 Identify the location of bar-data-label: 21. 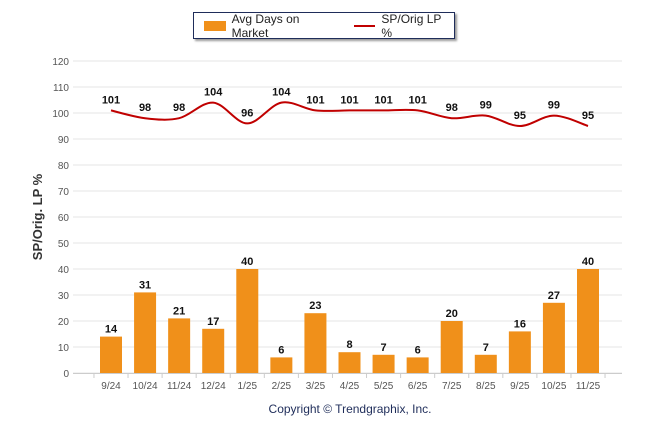
(179, 311).